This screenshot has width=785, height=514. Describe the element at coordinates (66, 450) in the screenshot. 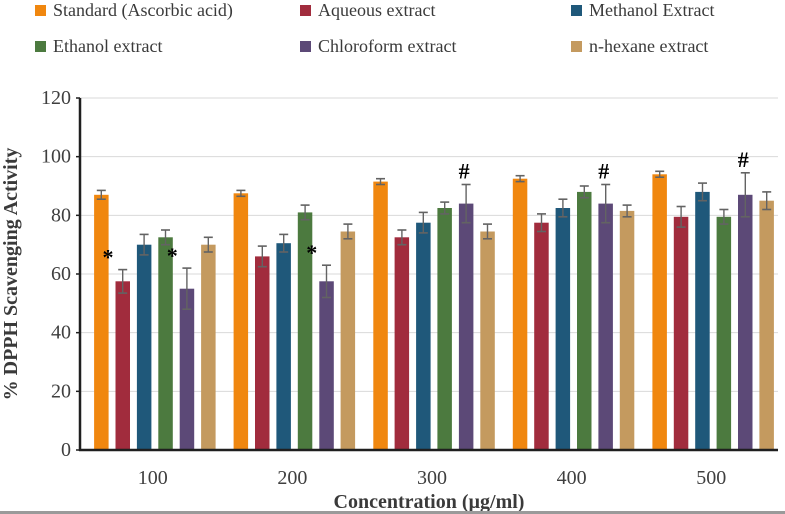

I see `y-tick-label: 0` at that location.